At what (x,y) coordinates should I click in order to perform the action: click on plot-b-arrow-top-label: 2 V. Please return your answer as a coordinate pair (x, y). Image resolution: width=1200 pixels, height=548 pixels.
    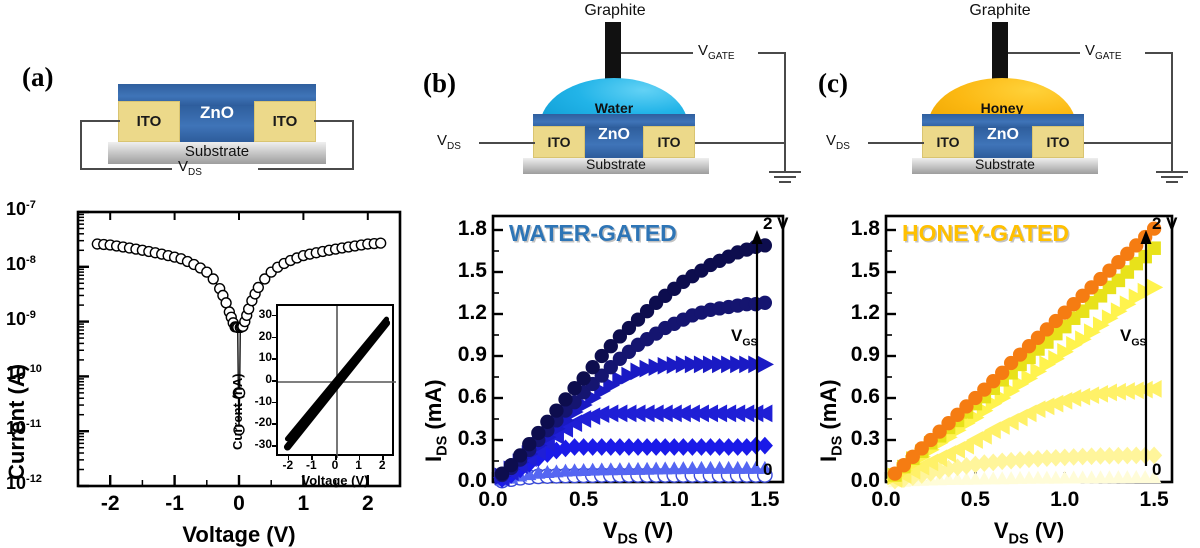
    Looking at the image, I should click on (776, 223).